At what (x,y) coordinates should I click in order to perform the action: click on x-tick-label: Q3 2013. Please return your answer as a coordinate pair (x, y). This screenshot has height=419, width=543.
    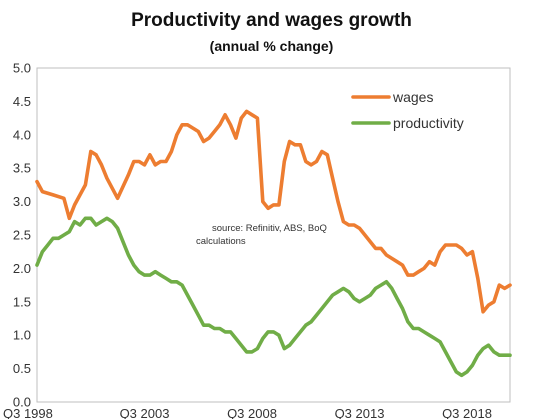
    Looking at the image, I should click on (360, 412).